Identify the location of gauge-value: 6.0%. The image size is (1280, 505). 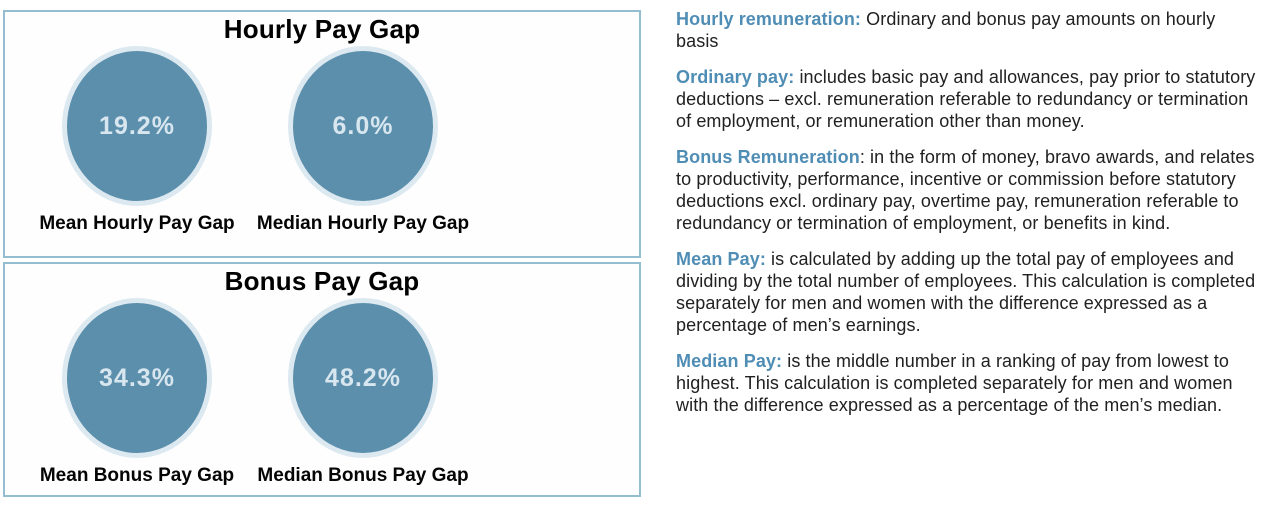
(363, 125).